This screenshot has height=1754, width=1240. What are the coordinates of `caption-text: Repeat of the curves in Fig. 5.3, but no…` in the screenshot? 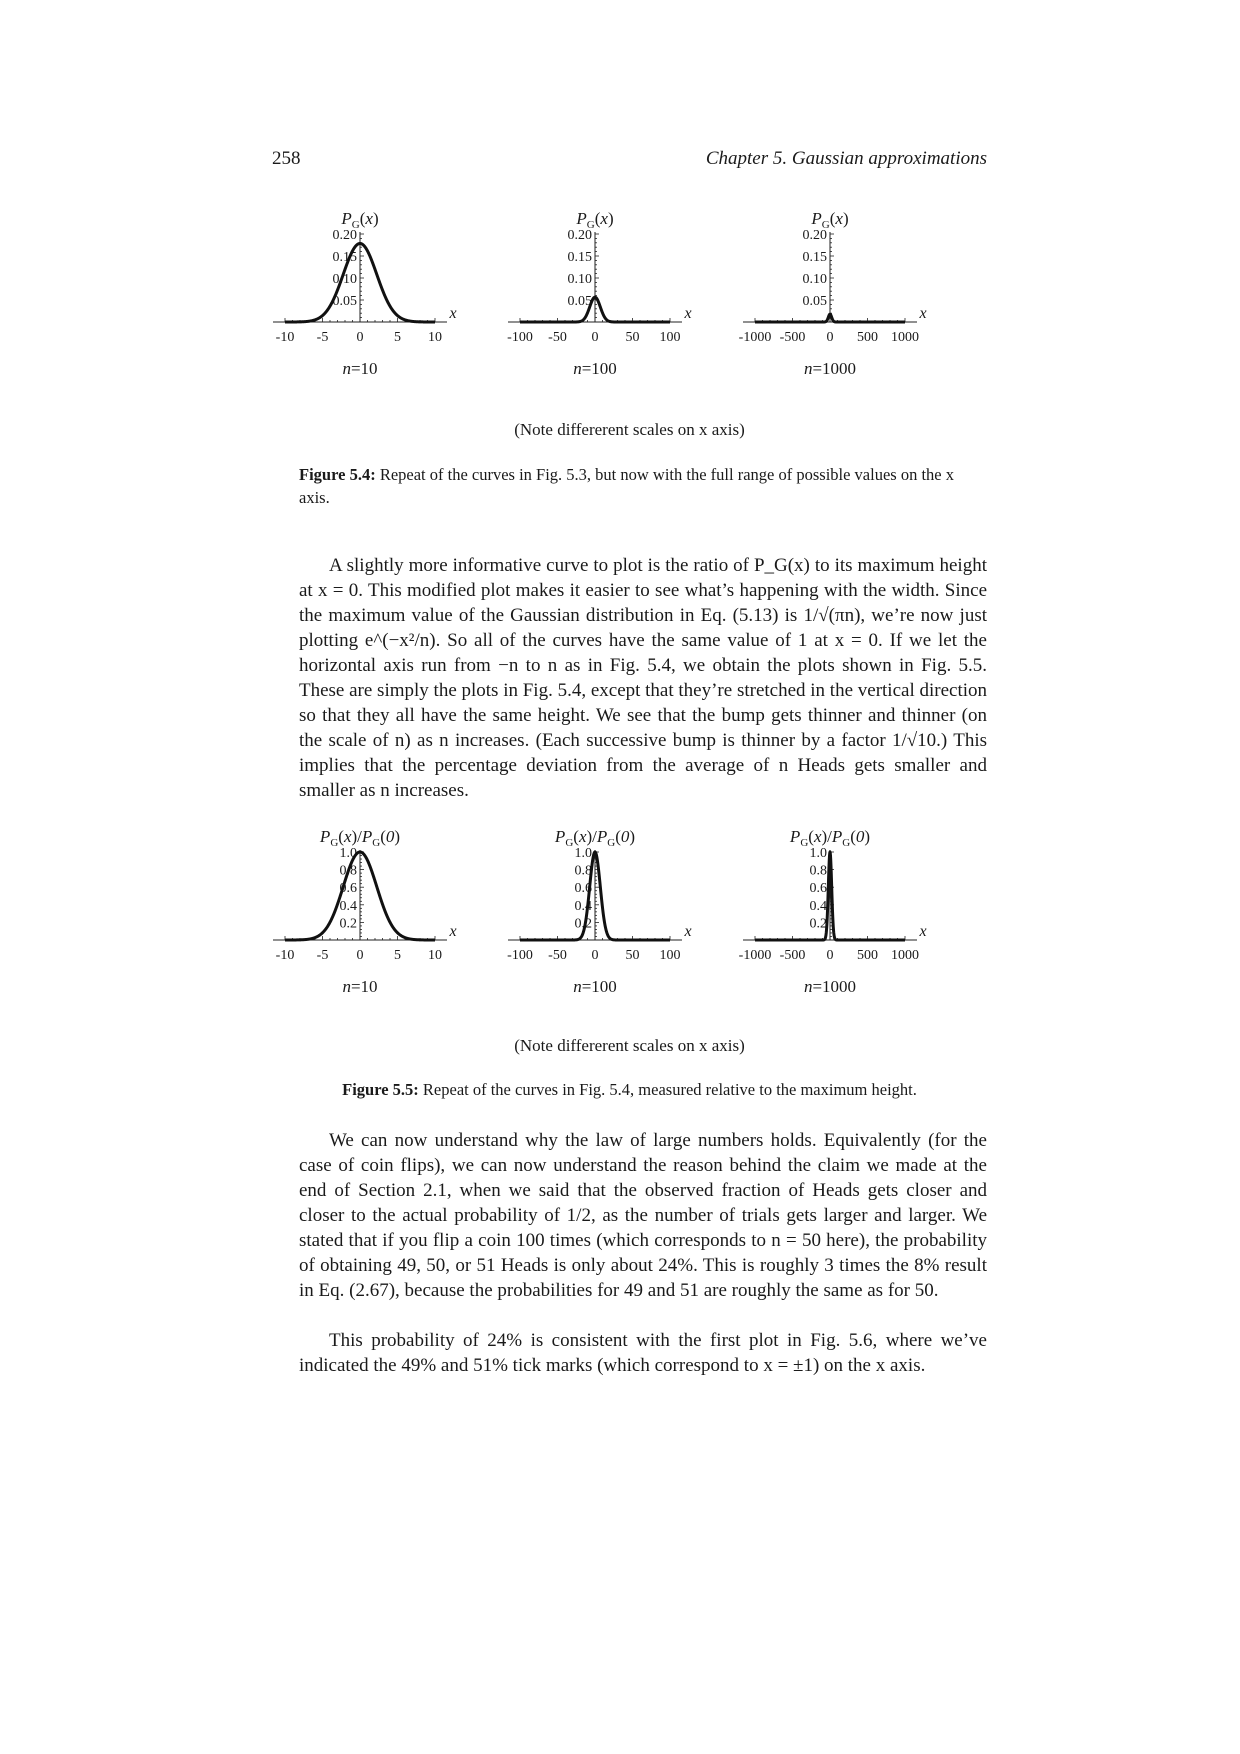 It's located at (626, 486).